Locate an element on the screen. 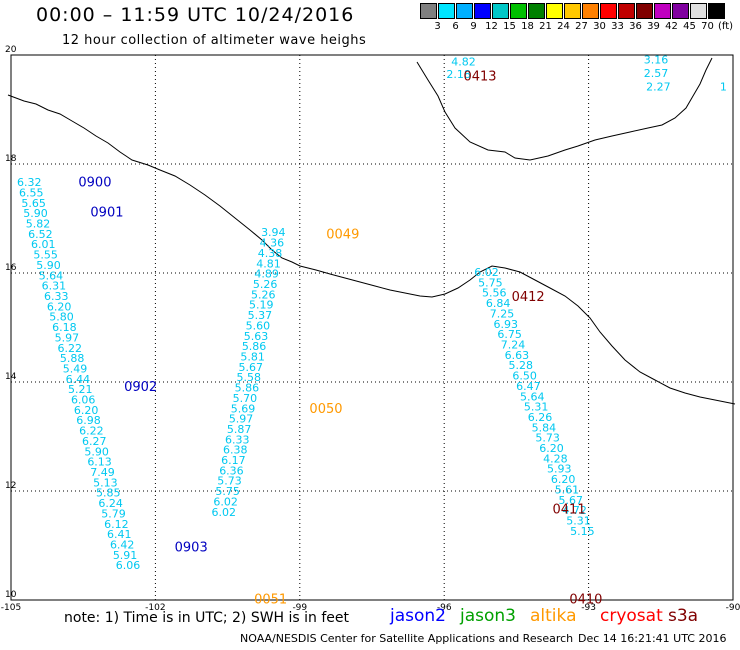  pass-time-label: 0411 is located at coordinates (569, 510).